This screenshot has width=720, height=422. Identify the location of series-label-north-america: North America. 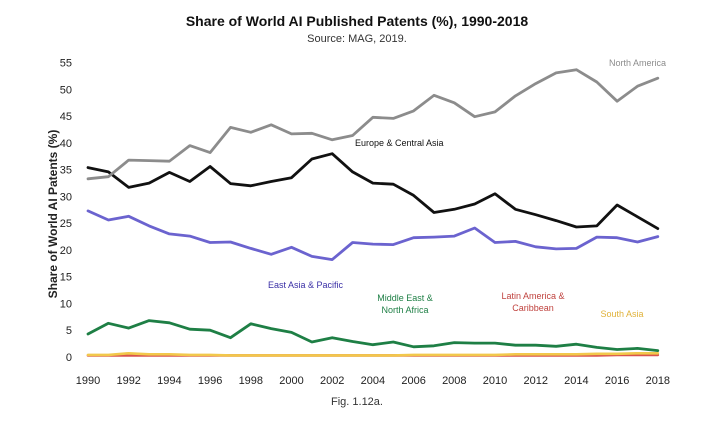
(637, 63).